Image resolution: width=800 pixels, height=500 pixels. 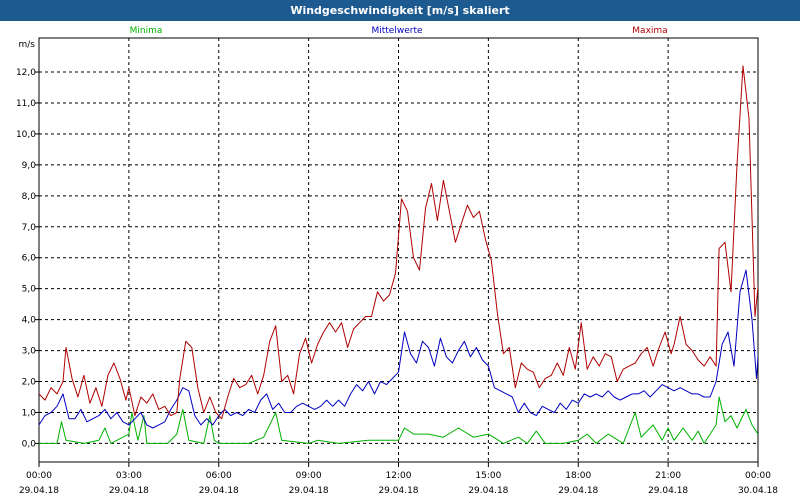 What do you see at coordinates (309, 476) in the screenshot?
I see `x-tick-time: 09:00` at bounding box center [309, 476].